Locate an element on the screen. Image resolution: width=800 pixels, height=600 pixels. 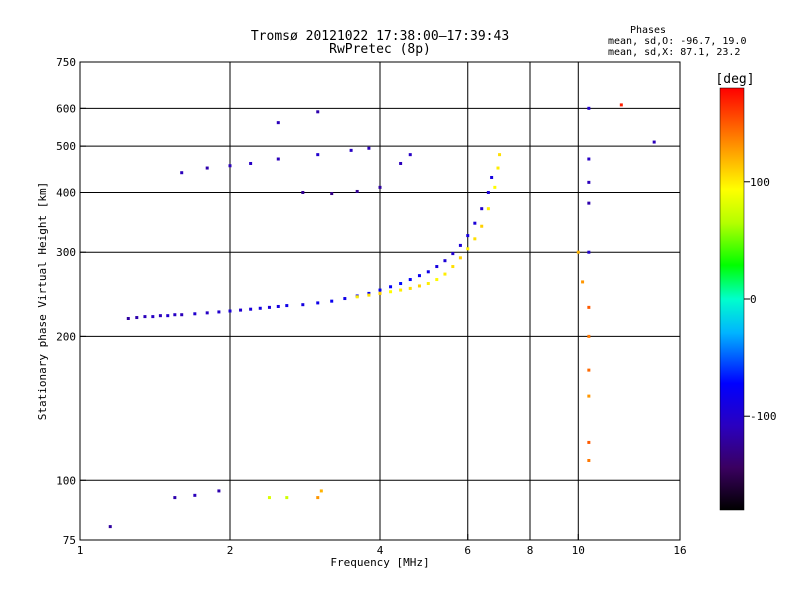
y-axis: 75 100 200 300 400 500 600 750 is located at coordinates (71, 301).